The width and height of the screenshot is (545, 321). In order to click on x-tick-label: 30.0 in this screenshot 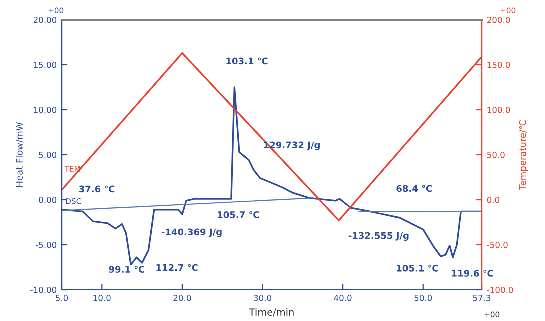, I will do `click(263, 298)`.